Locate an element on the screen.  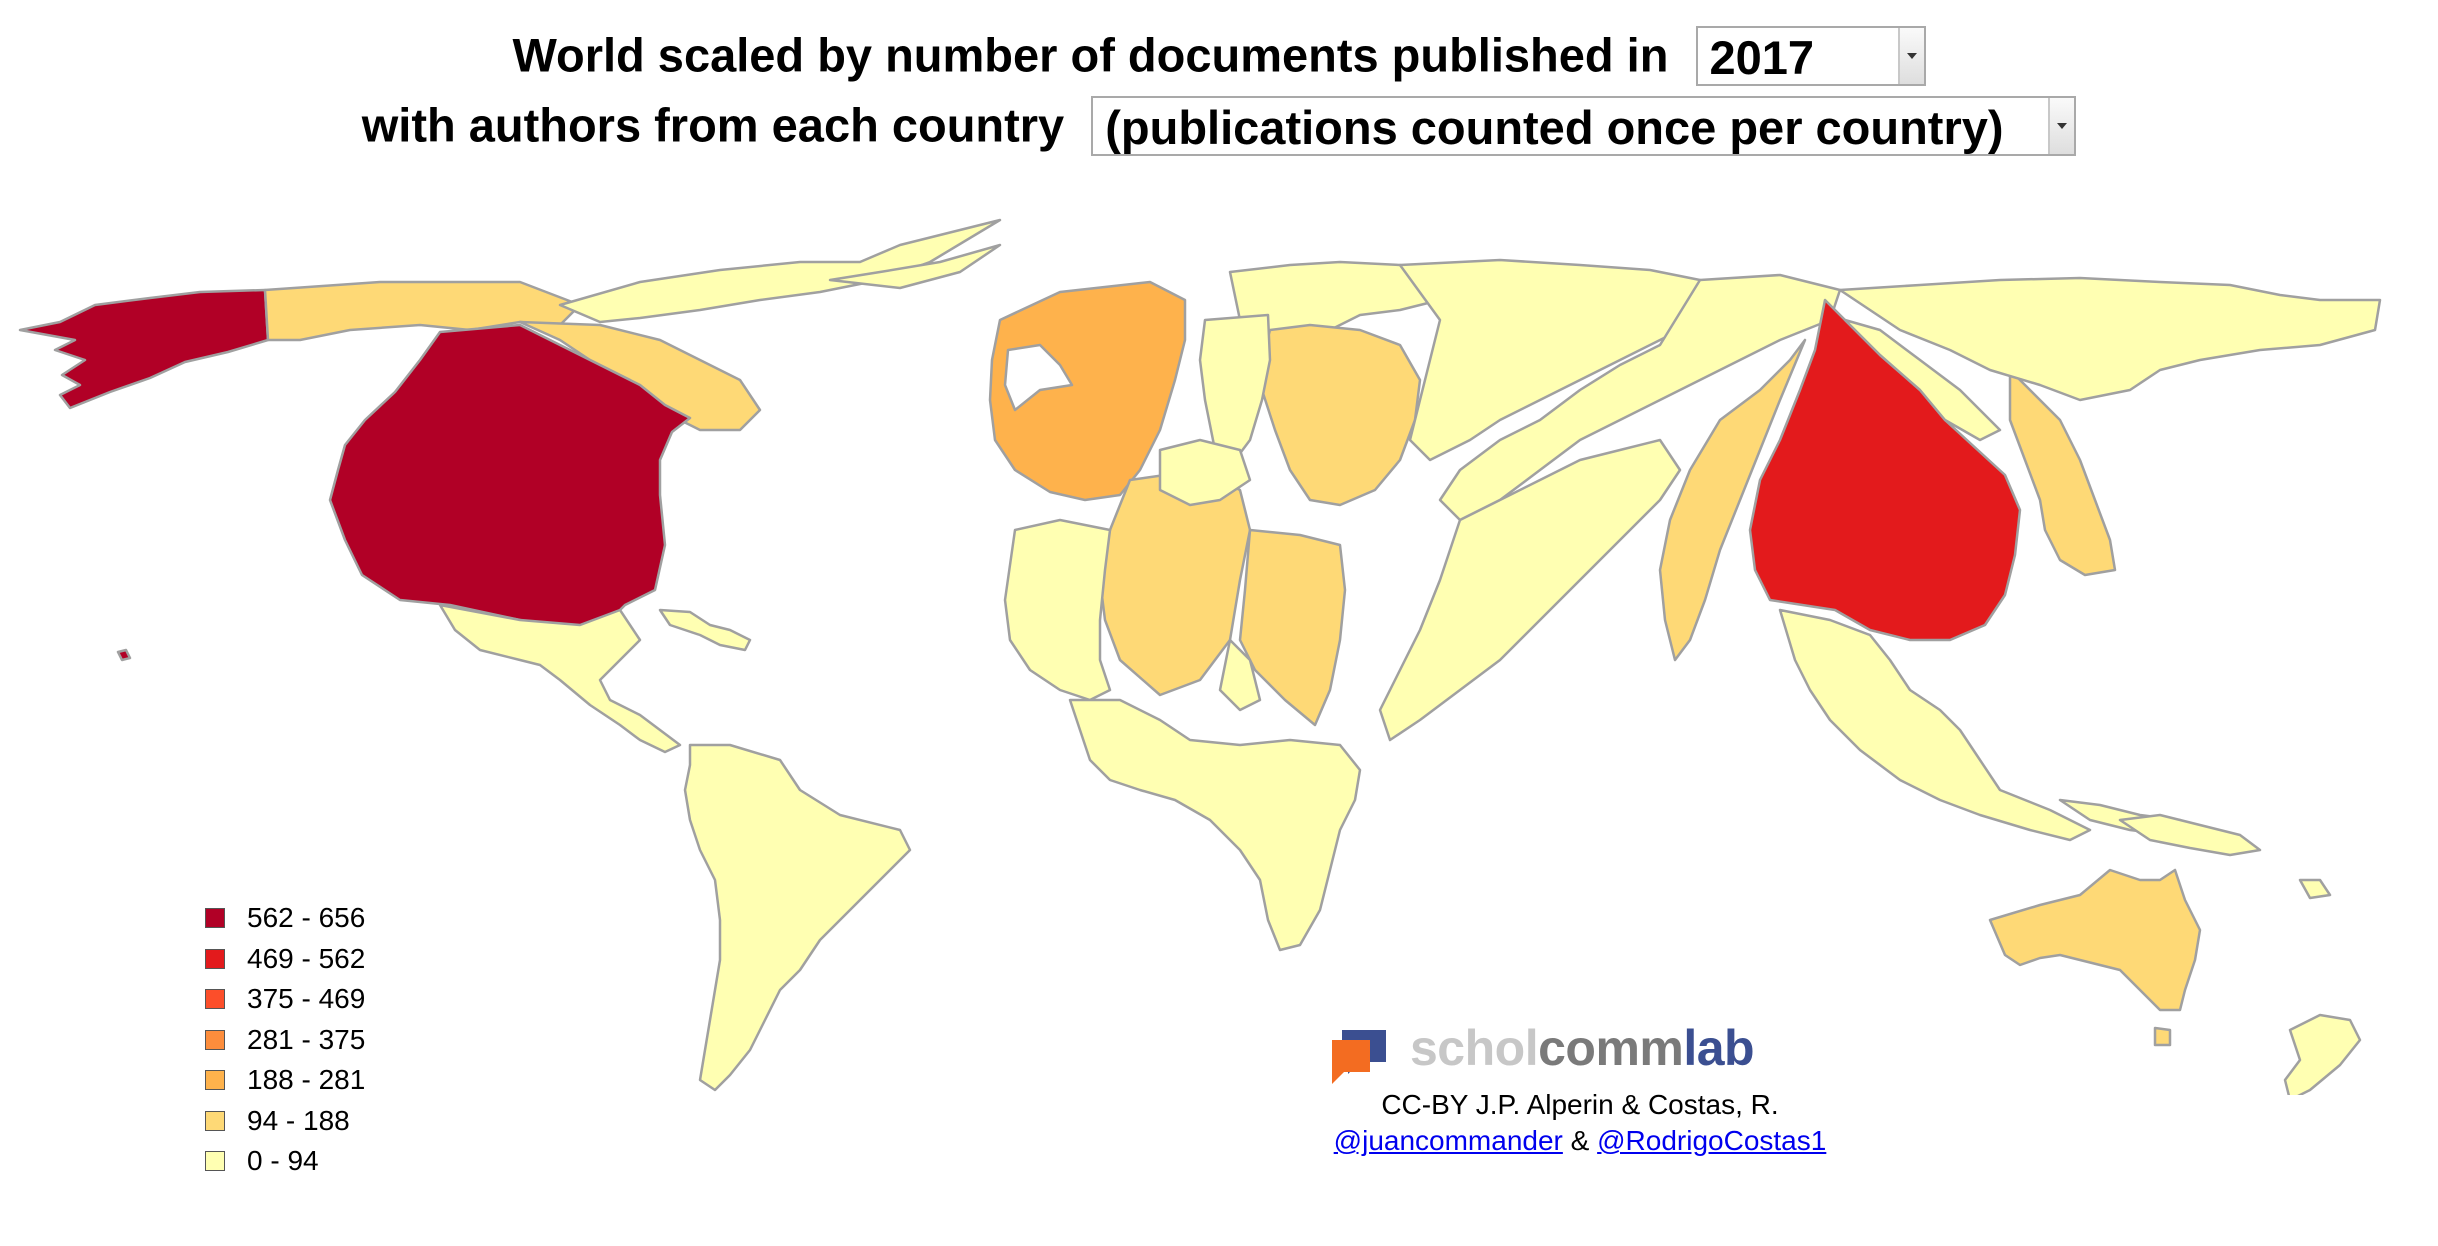
region-new-guinea is located at coordinates (2190, 835).